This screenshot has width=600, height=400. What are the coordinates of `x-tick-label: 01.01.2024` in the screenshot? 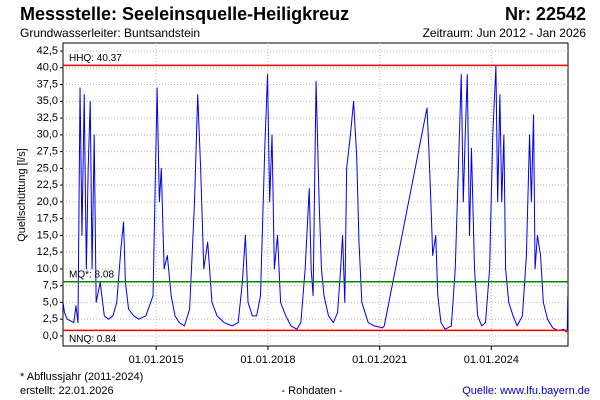 It's located at (491, 360).